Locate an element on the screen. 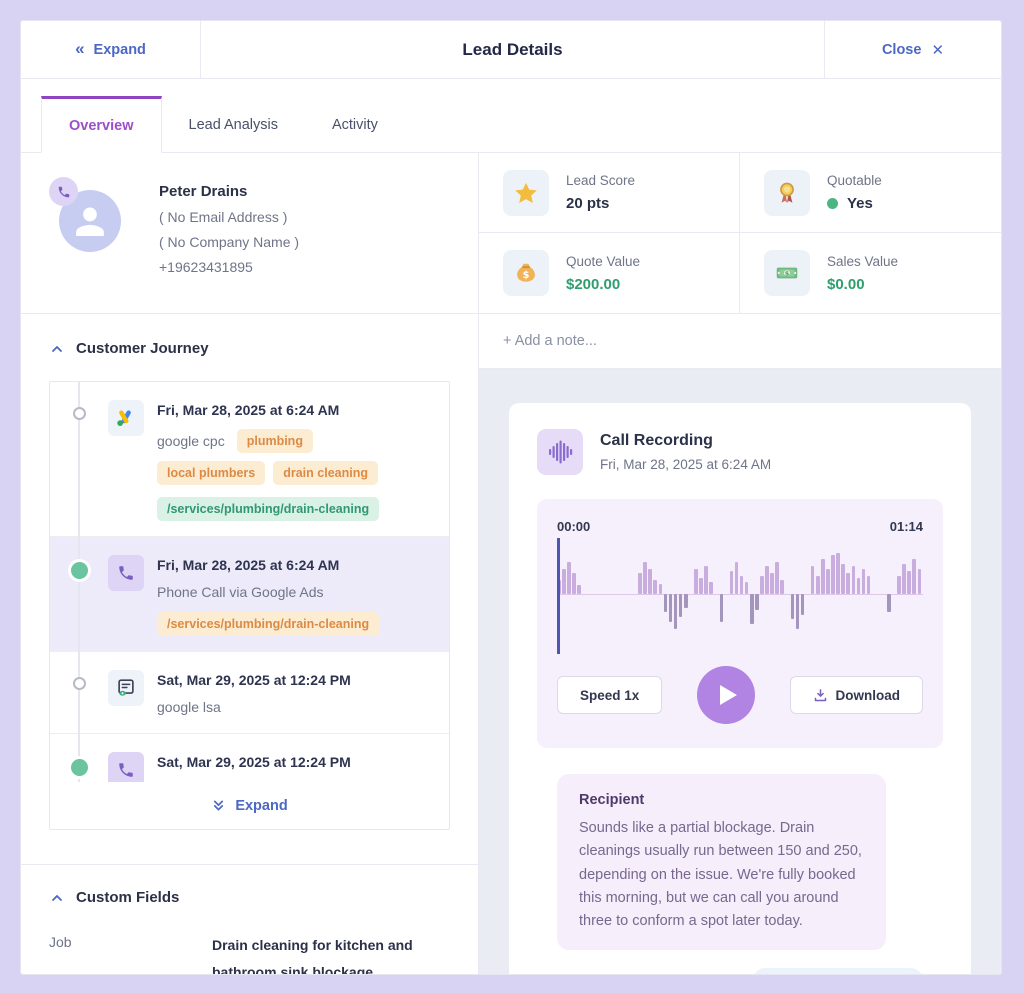 The height and width of the screenshot is (993, 1024). customer-journey-header: Customer Journey is located at coordinates (249, 348).